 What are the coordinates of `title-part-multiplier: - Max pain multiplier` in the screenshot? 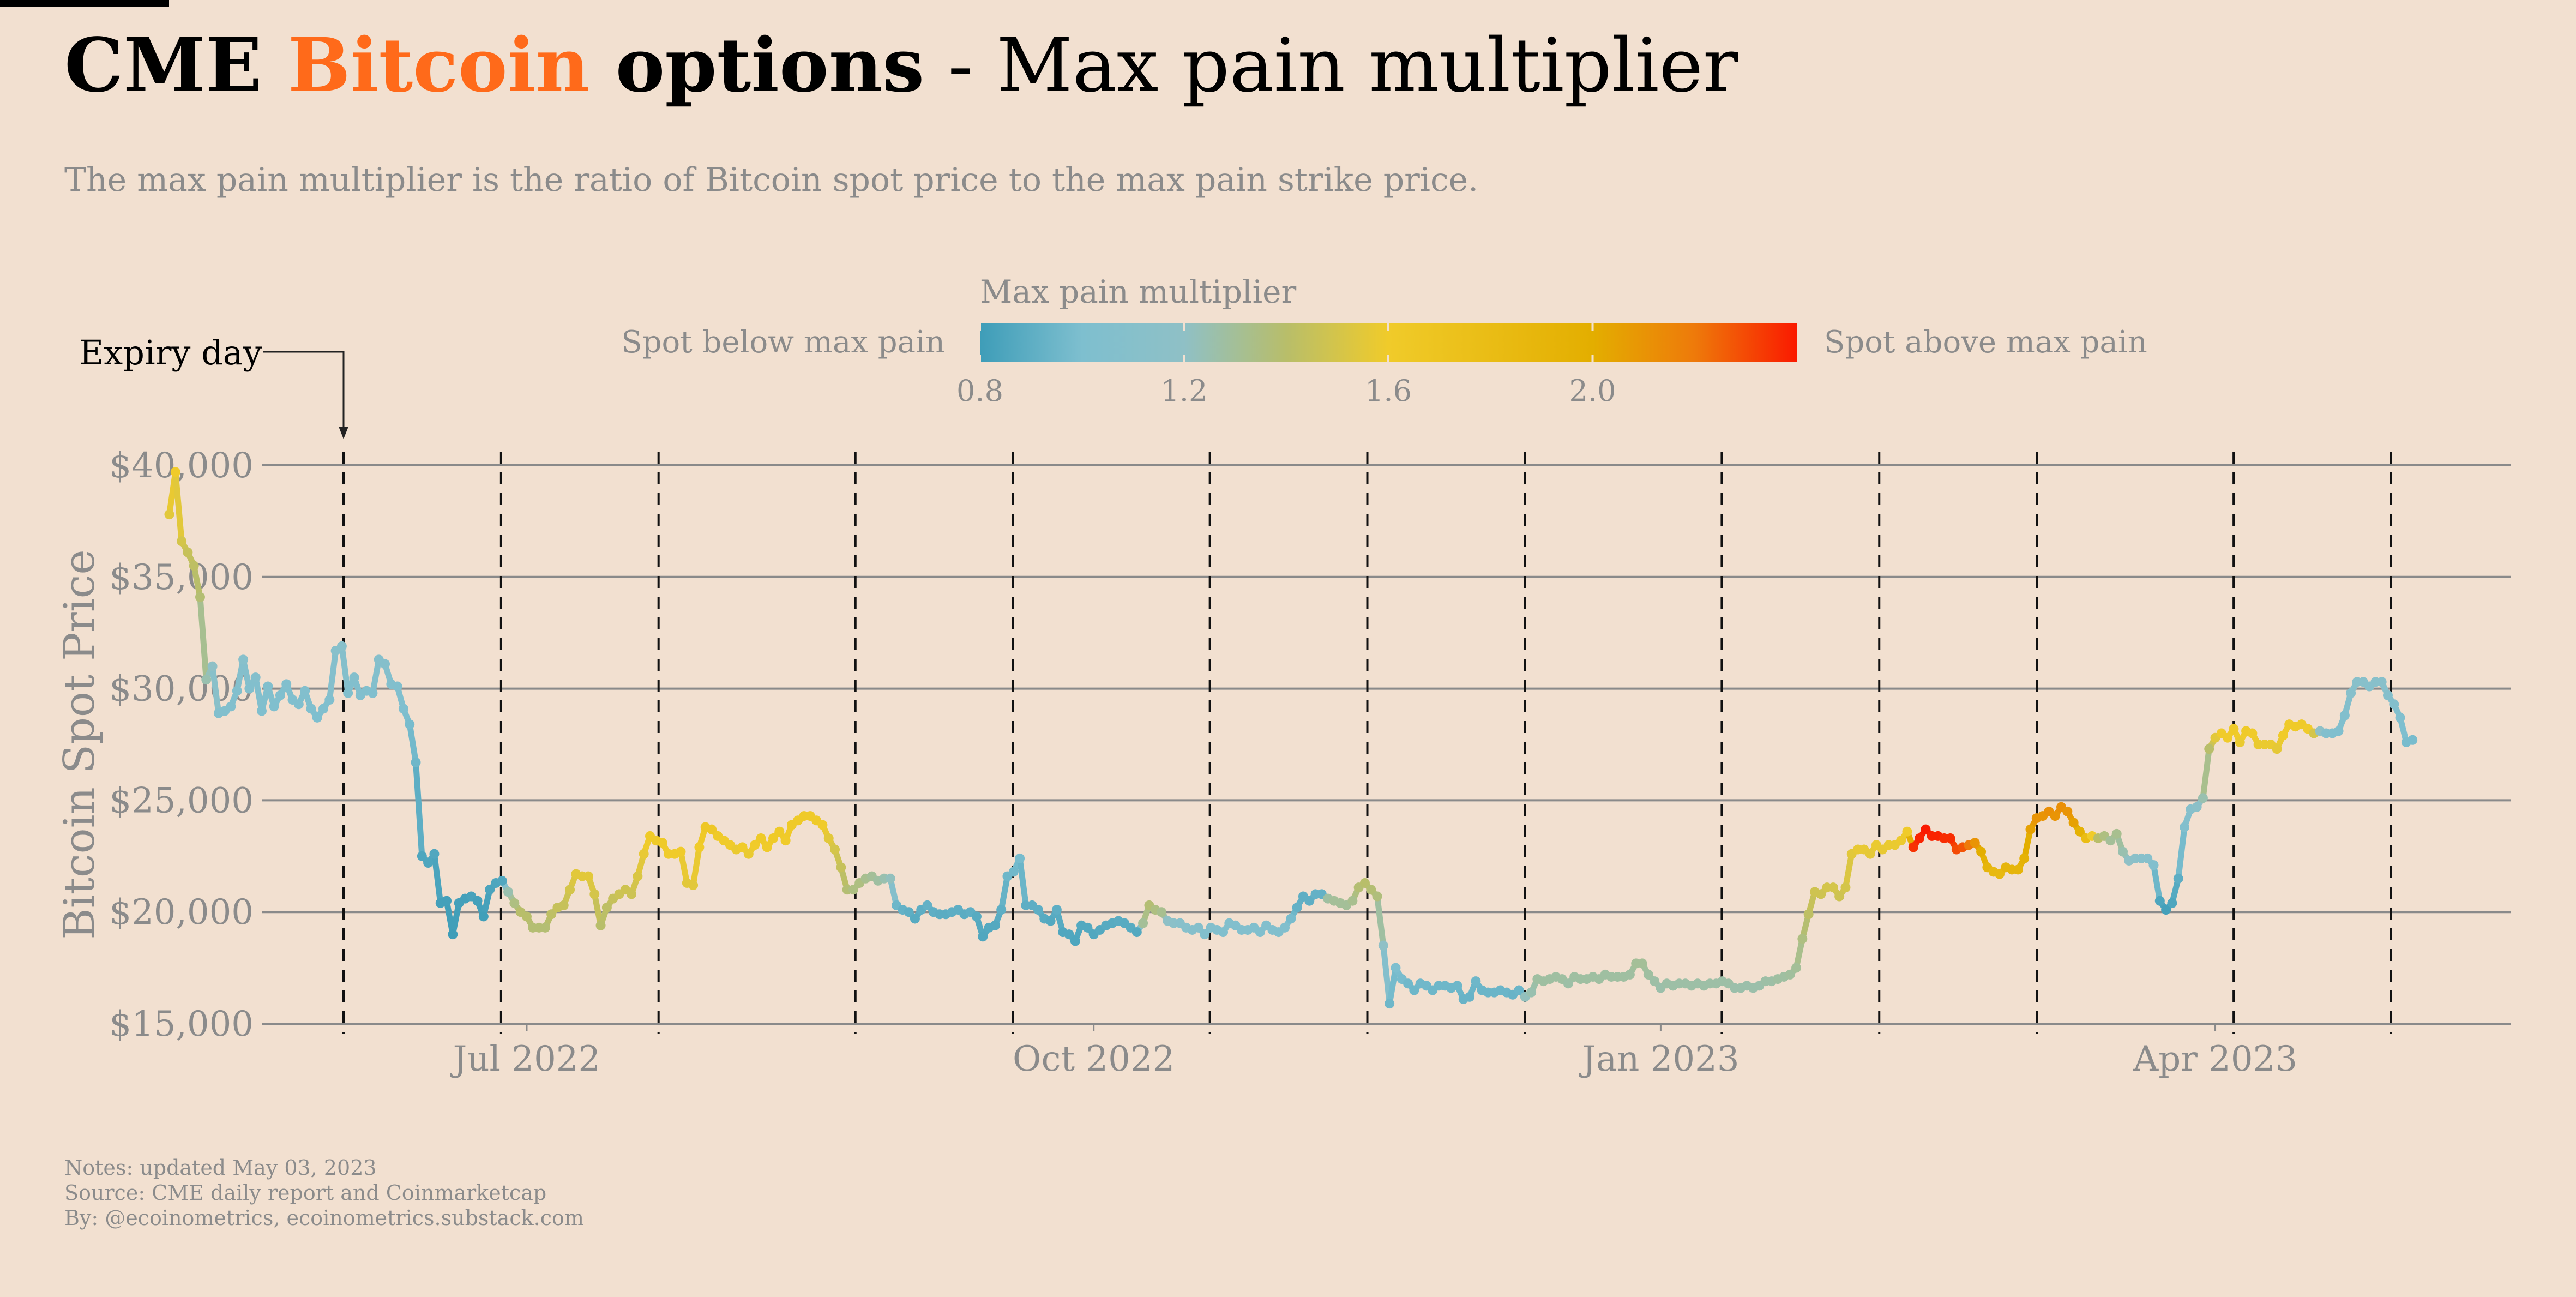 It's located at (1331, 66).